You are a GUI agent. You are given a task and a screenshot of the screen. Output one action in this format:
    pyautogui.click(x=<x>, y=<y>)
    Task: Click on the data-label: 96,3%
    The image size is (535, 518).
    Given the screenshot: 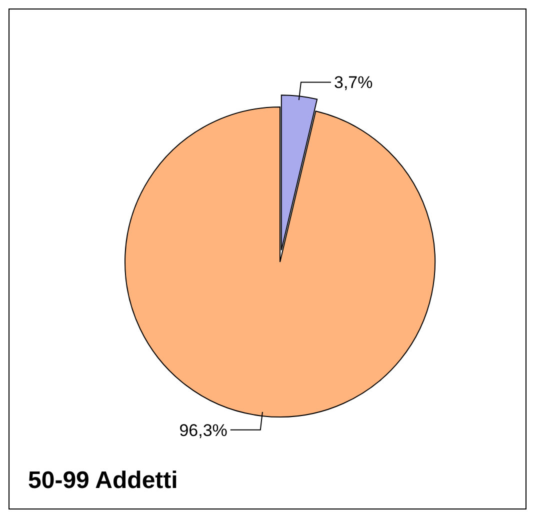 What is the action you would take?
    pyautogui.click(x=203, y=430)
    